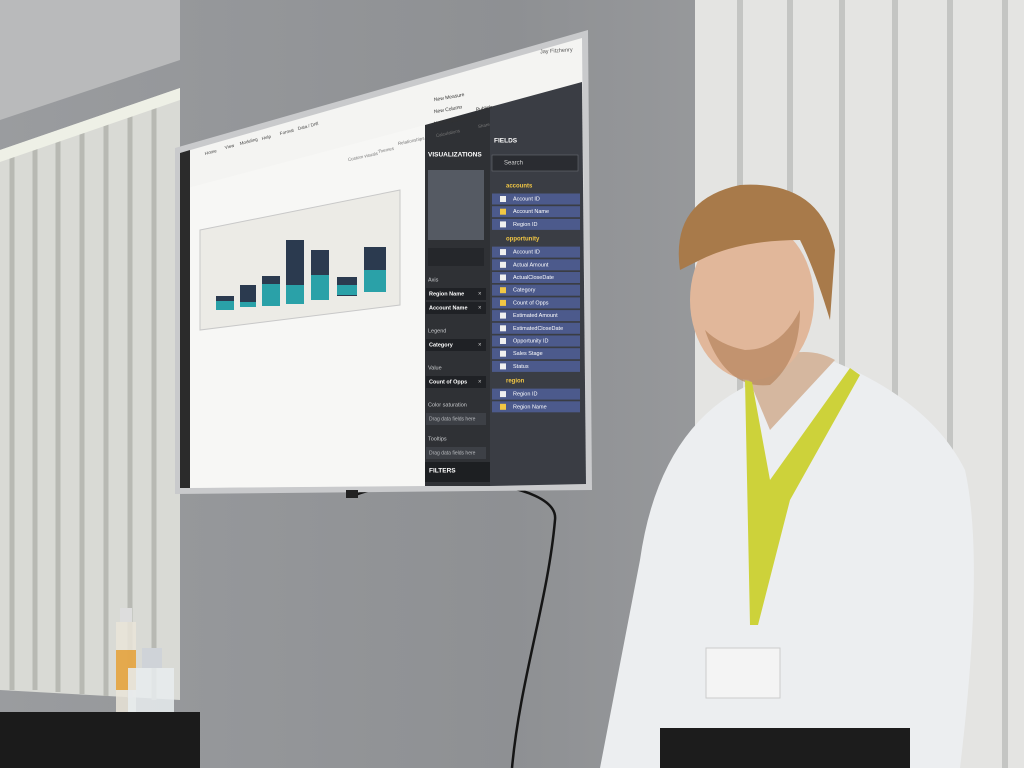  What do you see at coordinates (519, 187) in the screenshot?
I see `table-name: accounts` at bounding box center [519, 187].